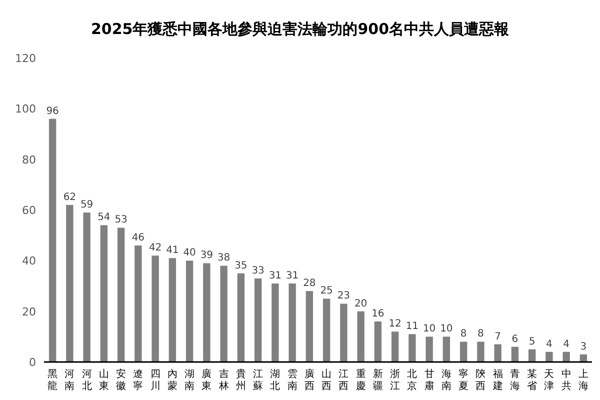 Image resolution: width=600 pixels, height=400 pixels. I want to click on data-label: 46, so click(138, 238).